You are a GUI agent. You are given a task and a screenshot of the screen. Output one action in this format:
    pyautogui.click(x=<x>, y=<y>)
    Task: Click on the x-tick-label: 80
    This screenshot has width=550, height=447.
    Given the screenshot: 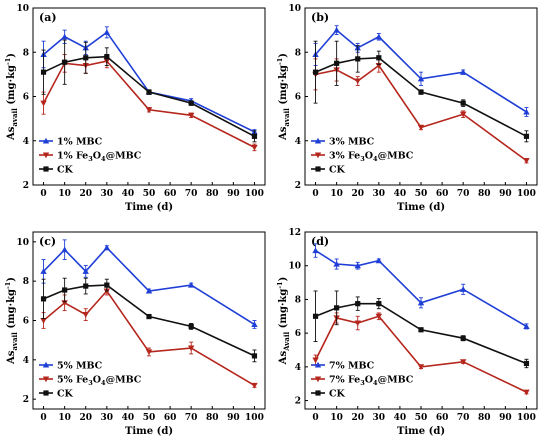 What is the action you would take?
    pyautogui.click(x=484, y=418)
    